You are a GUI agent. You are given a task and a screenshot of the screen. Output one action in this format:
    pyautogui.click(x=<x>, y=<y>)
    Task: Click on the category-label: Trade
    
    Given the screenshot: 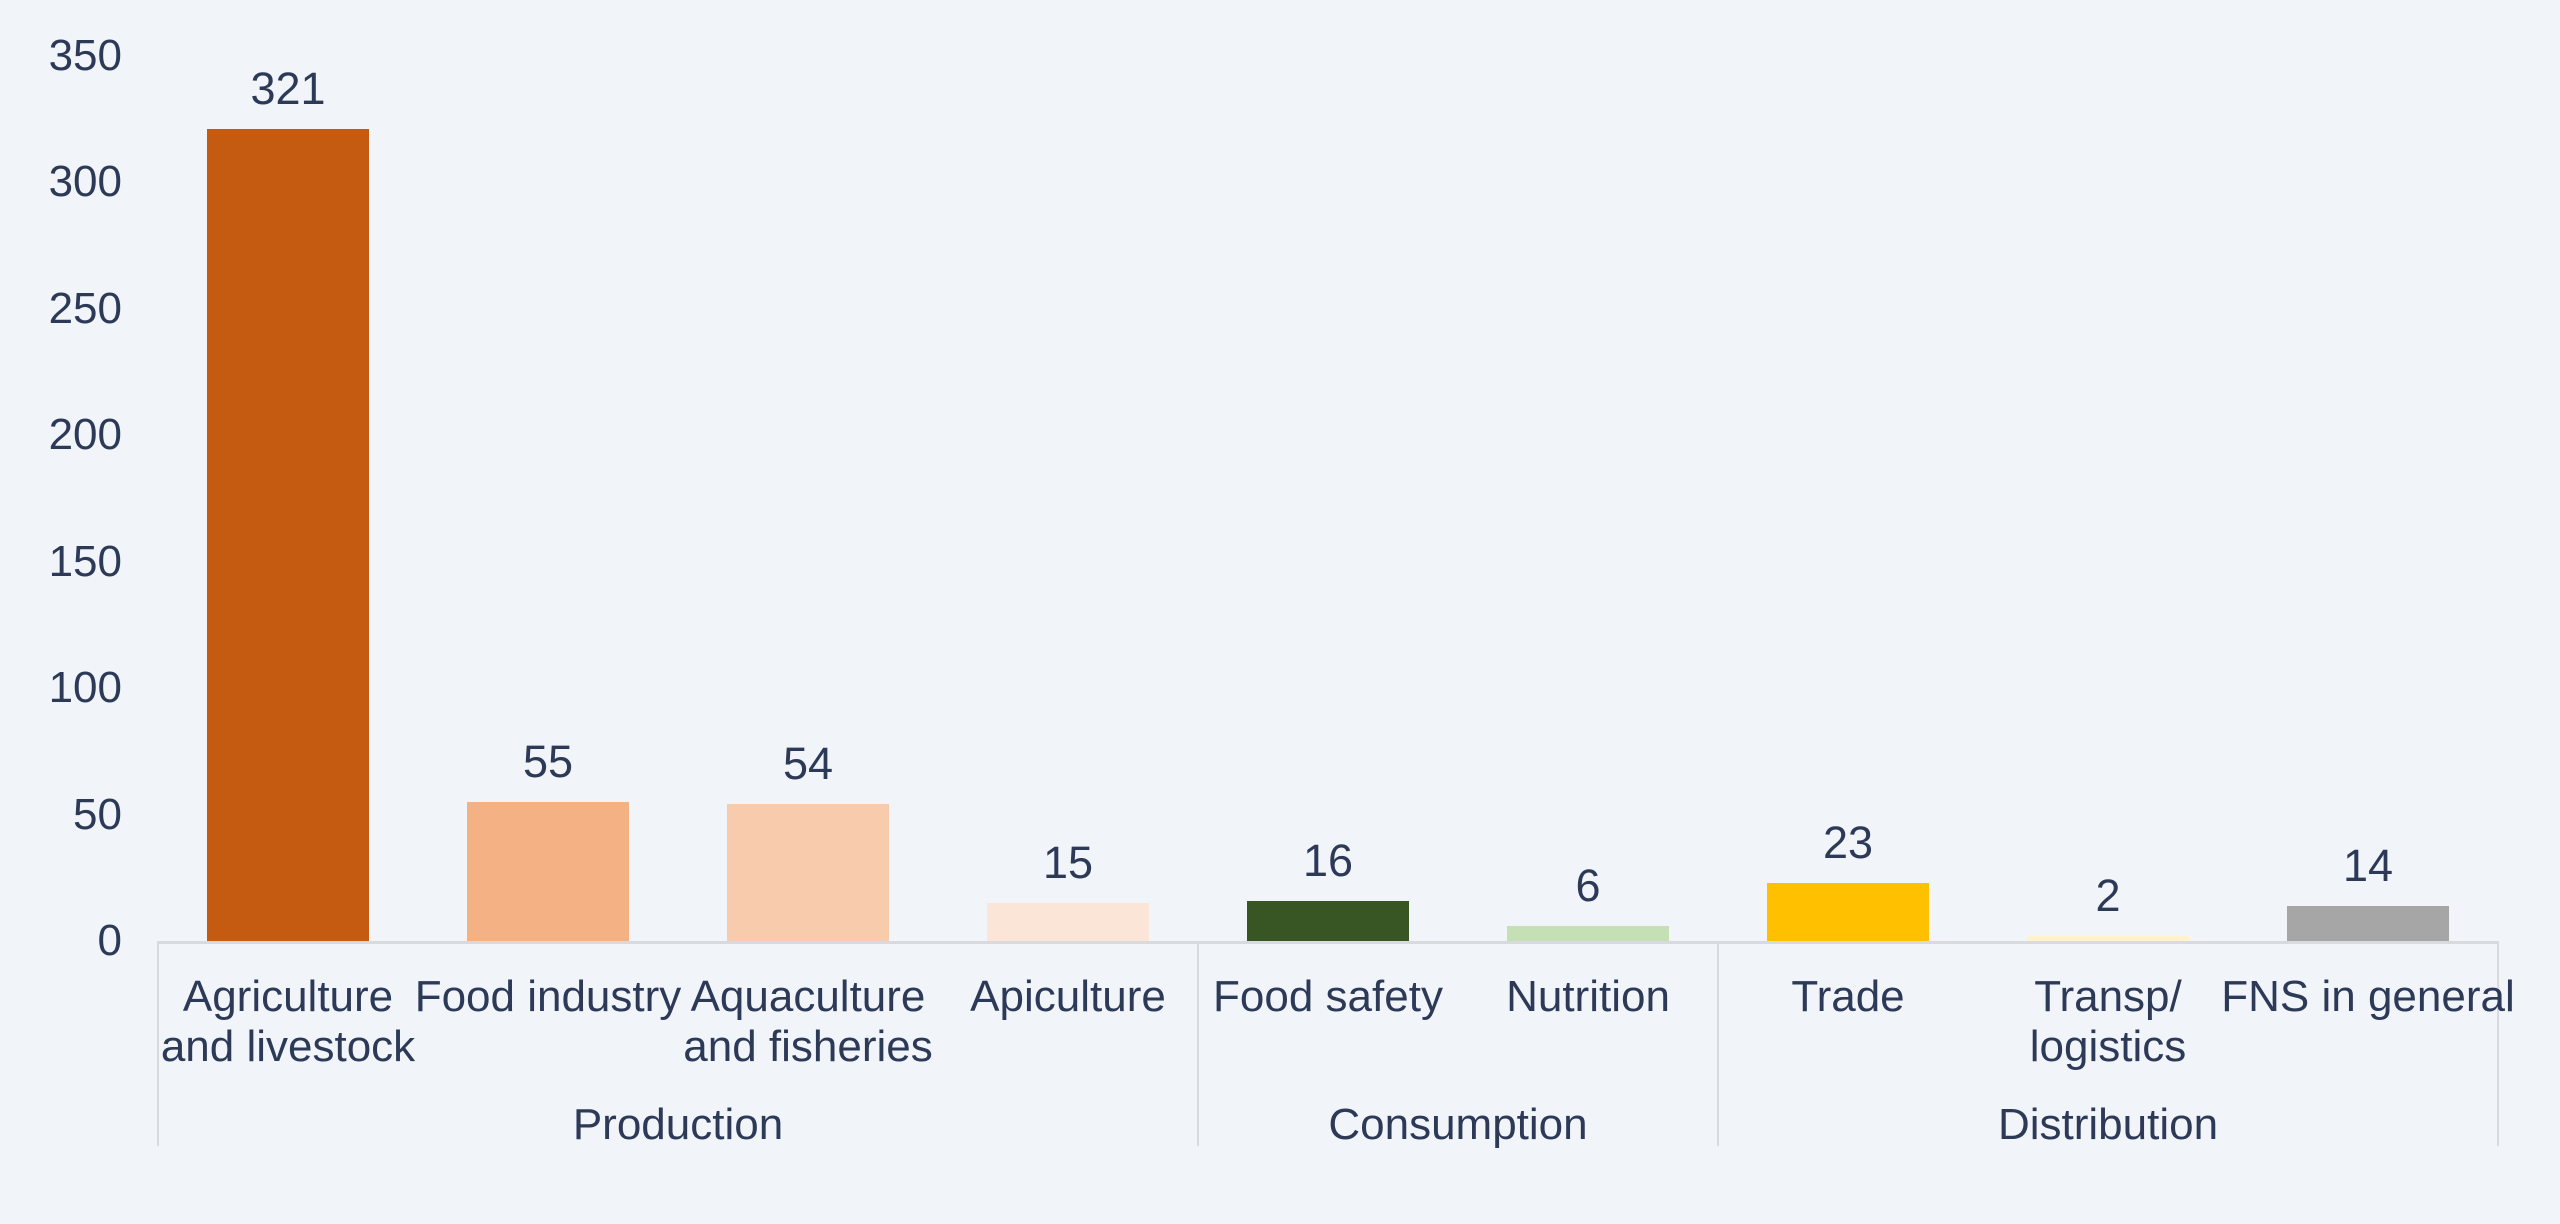 What is the action you would take?
    pyautogui.click(x=1848, y=997)
    